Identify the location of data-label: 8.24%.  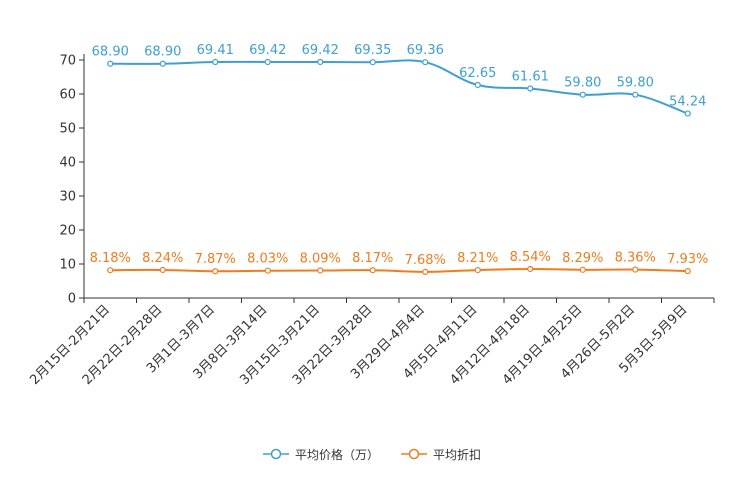
(162, 258).